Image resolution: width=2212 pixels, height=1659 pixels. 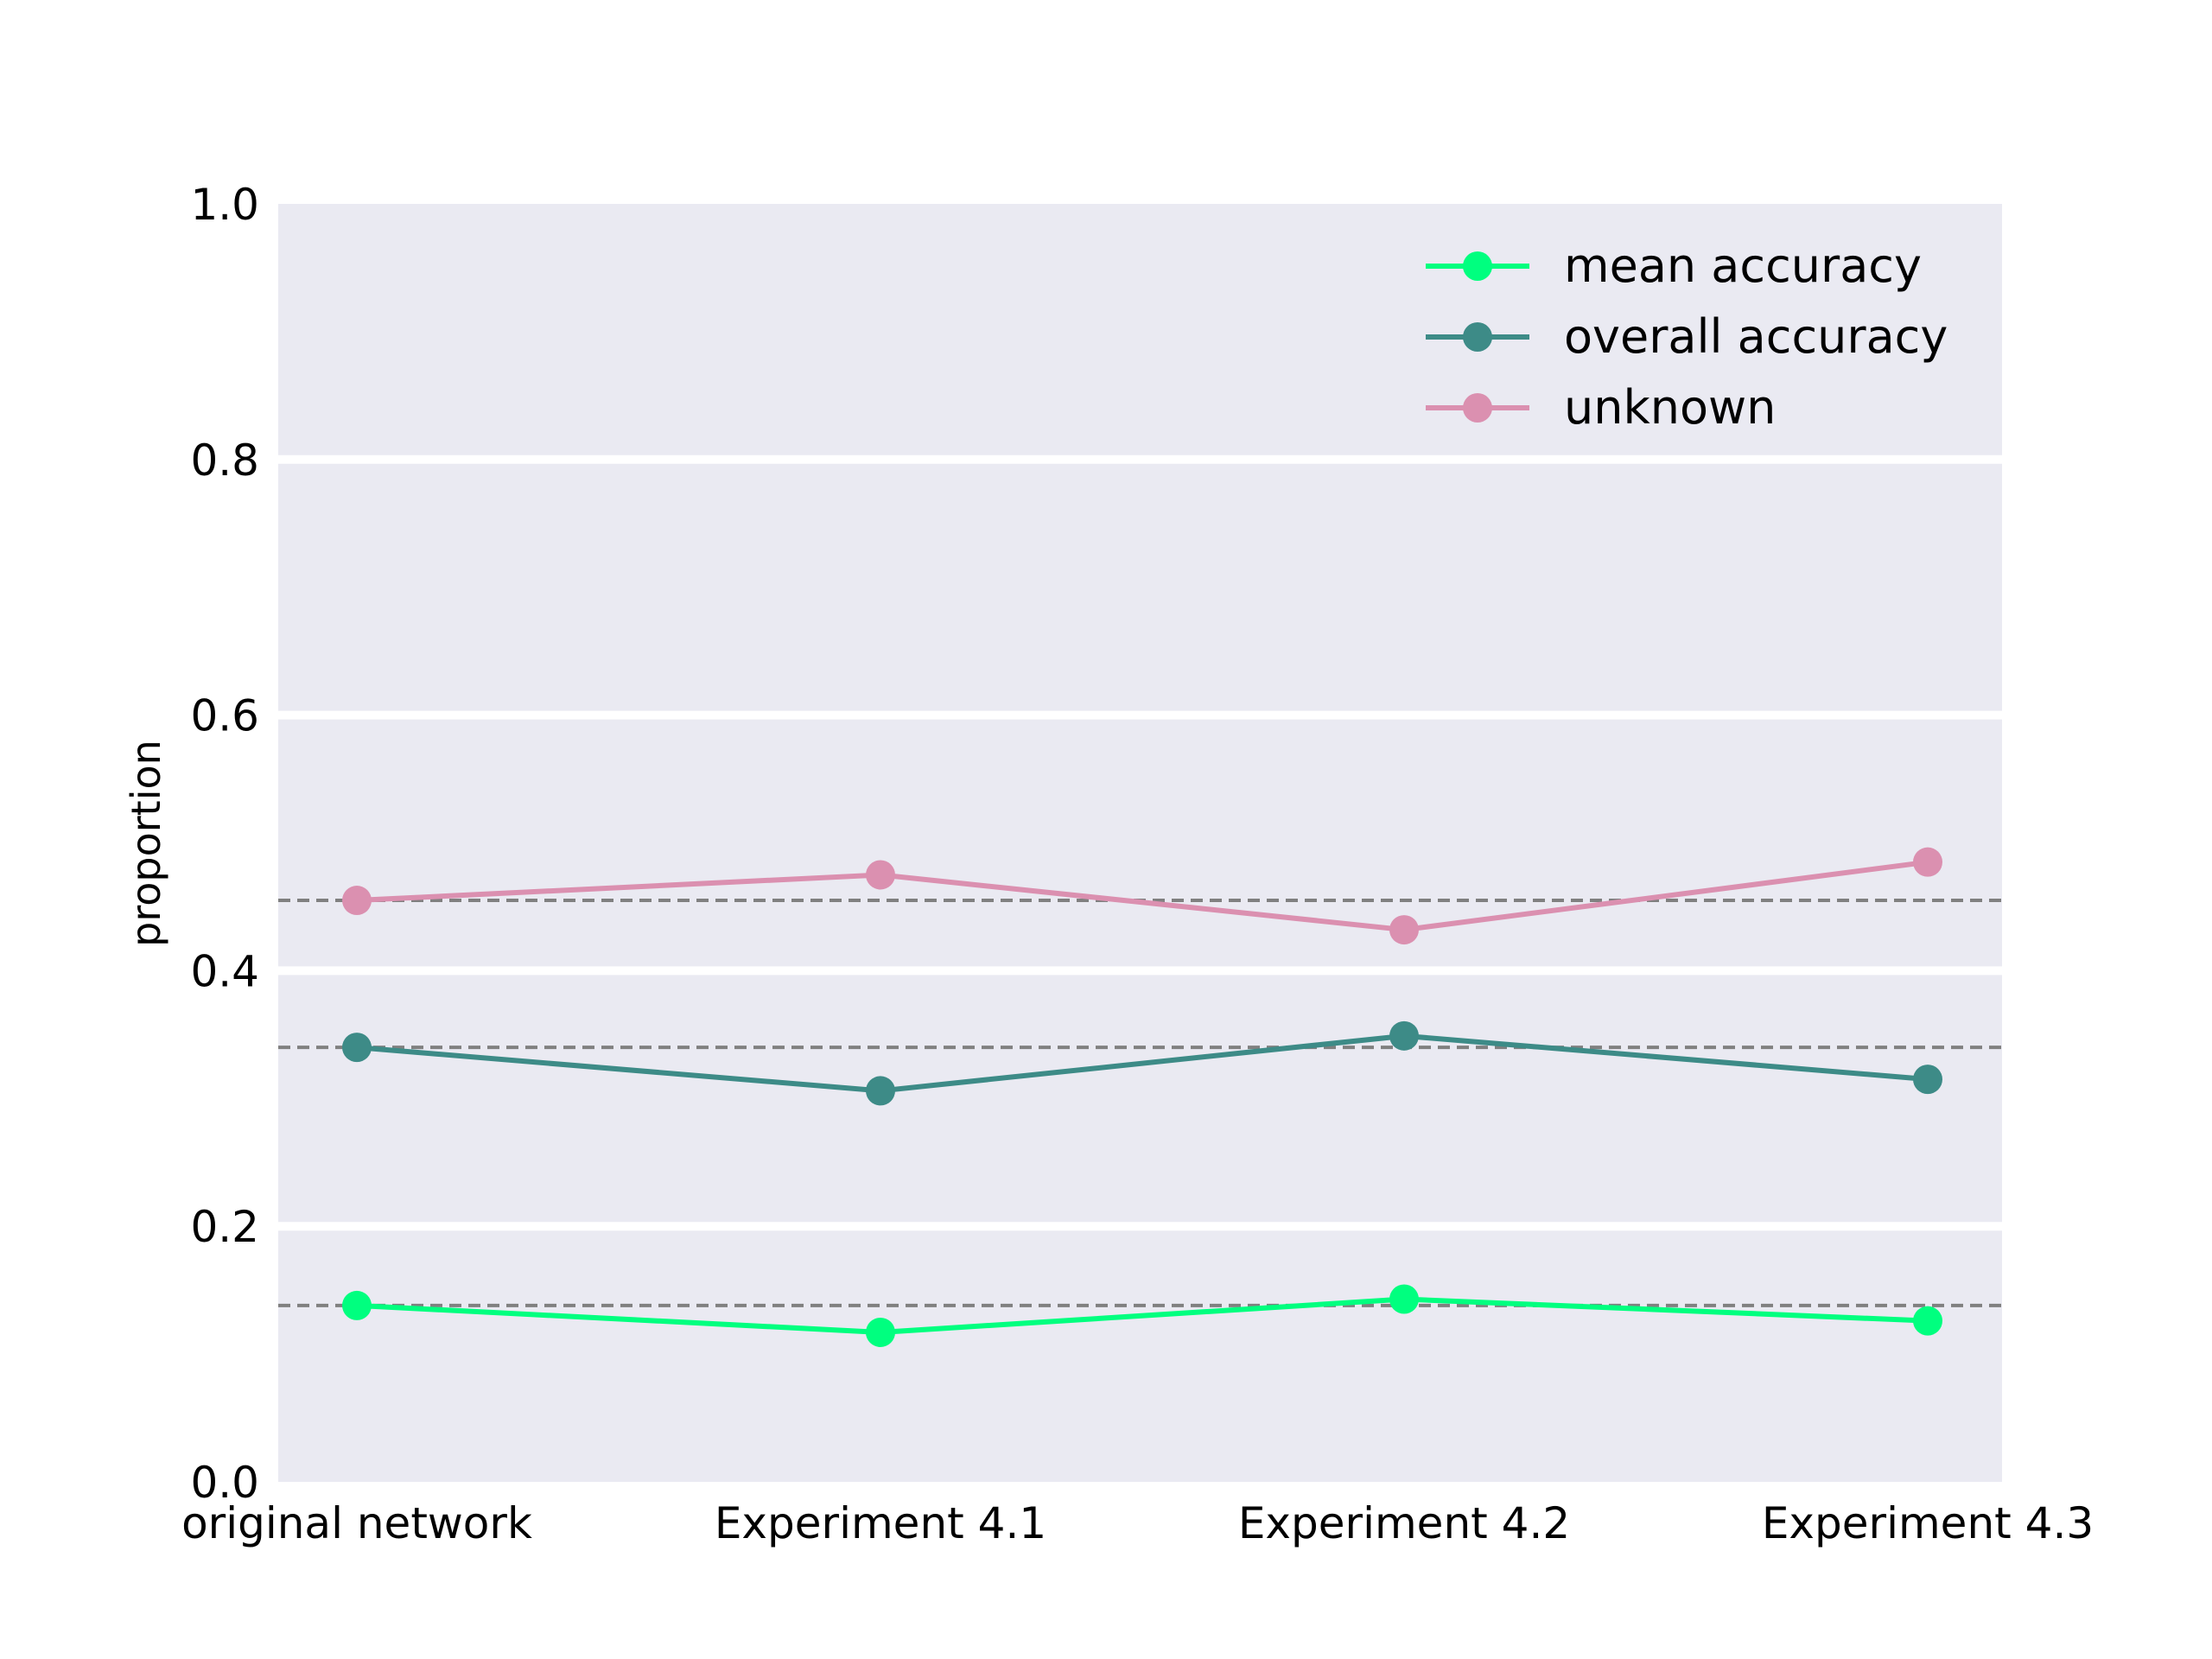 What do you see at coordinates (224, 1227) in the screenshot?
I see `y-tick-label: 0.2` at bounding box center [224, 1227].